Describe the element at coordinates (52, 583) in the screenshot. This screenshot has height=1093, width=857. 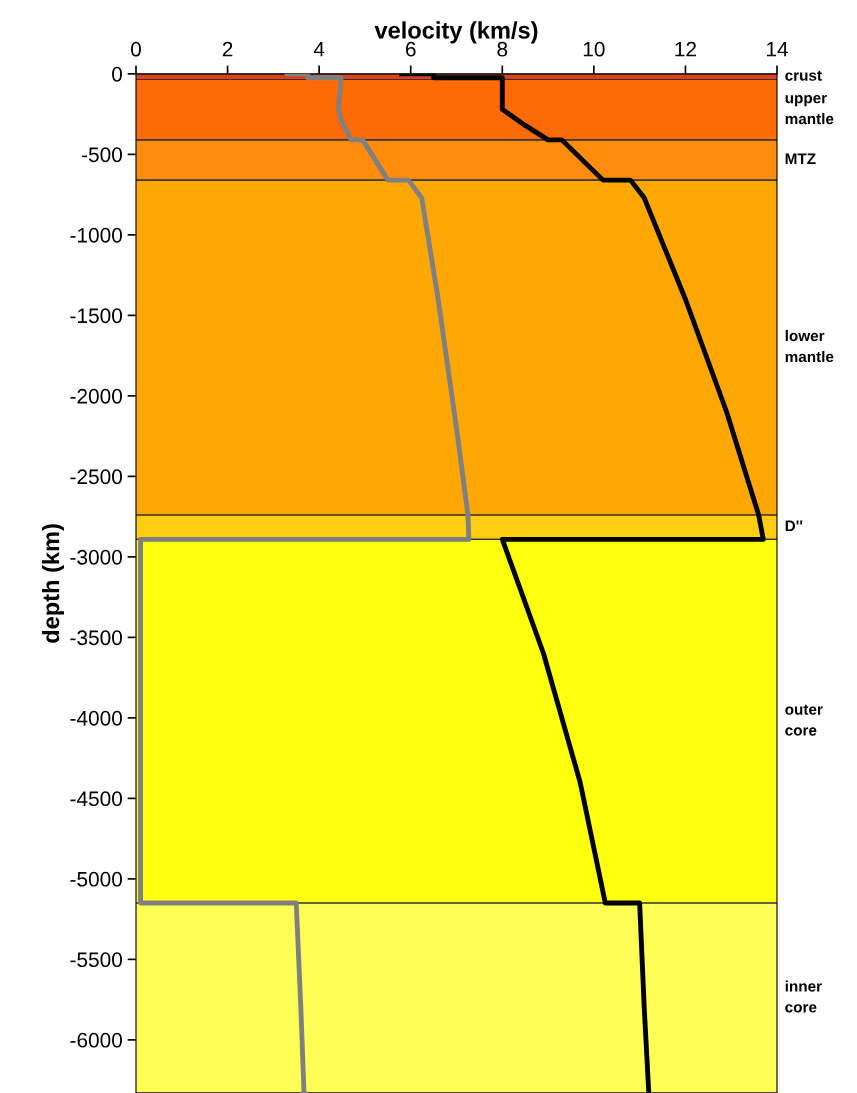
I see `y-axis-title: depth (km)` at that location.